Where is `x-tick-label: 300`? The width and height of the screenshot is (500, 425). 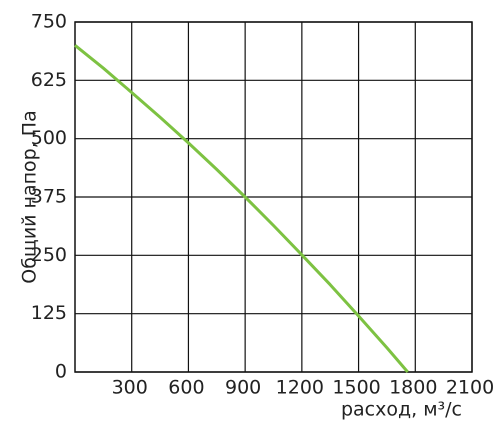
x-tick-label: 300 is located at coordinates (130, 388).